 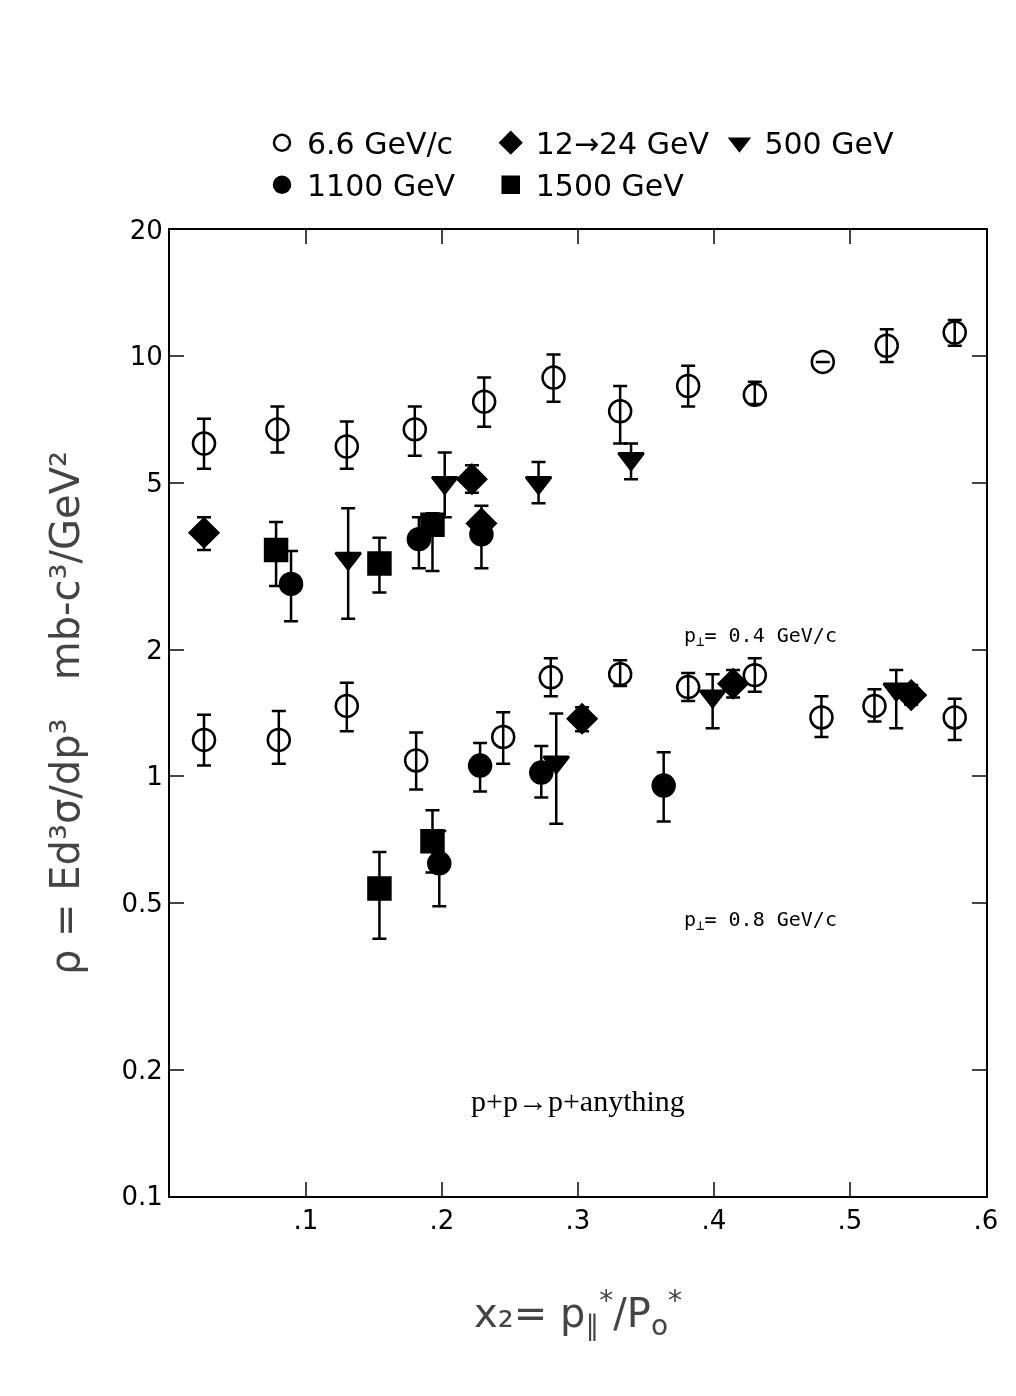 I want to click on legend-label: 1500 GeV, so click(x=610, y=186).